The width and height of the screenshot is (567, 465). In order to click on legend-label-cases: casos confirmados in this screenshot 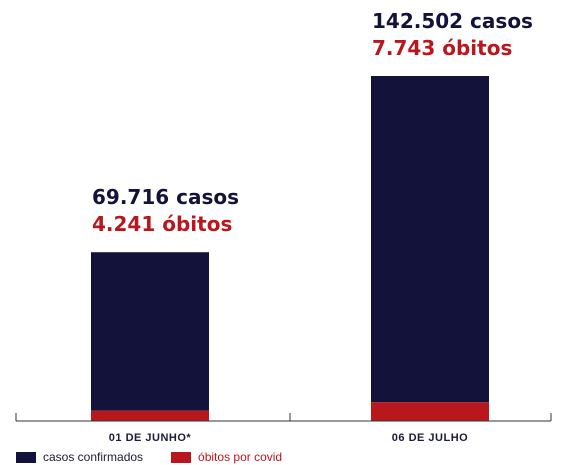, I will do `click(93, 457)`.